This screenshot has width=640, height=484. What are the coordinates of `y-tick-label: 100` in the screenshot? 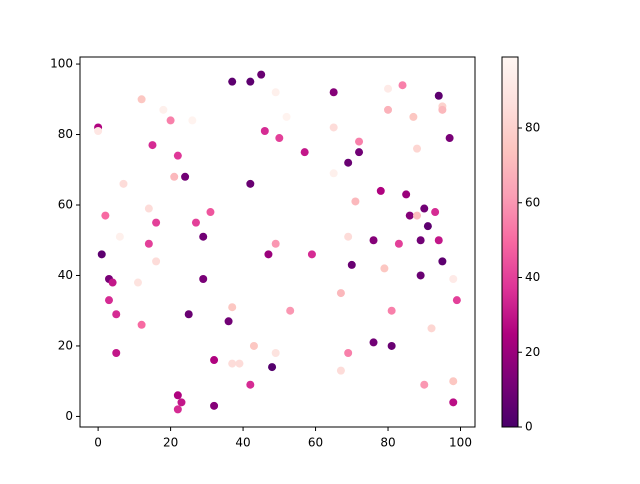 It's located at (61, 64).